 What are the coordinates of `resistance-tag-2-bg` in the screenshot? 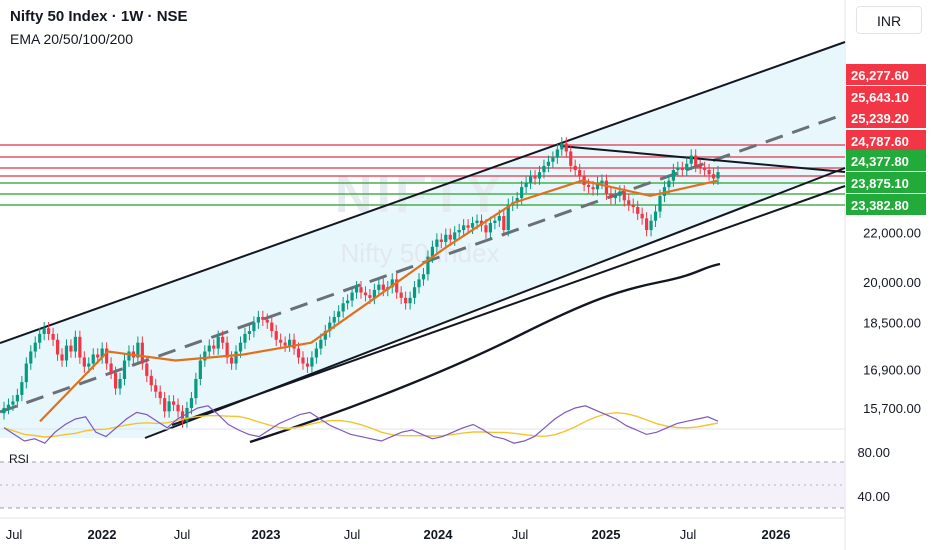 It's located at (886, 96).